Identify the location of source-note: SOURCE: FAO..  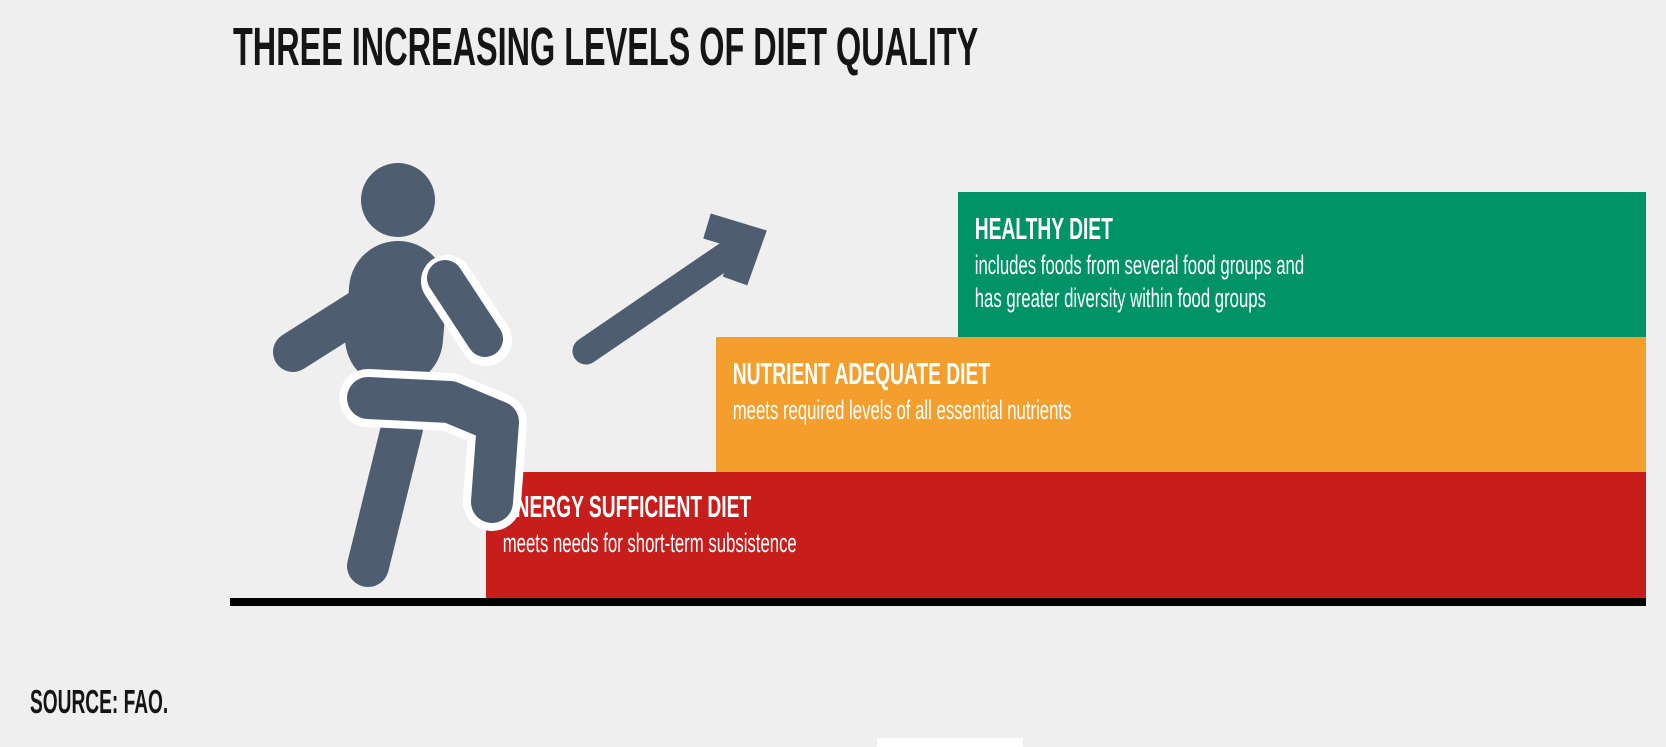
(99, 701).